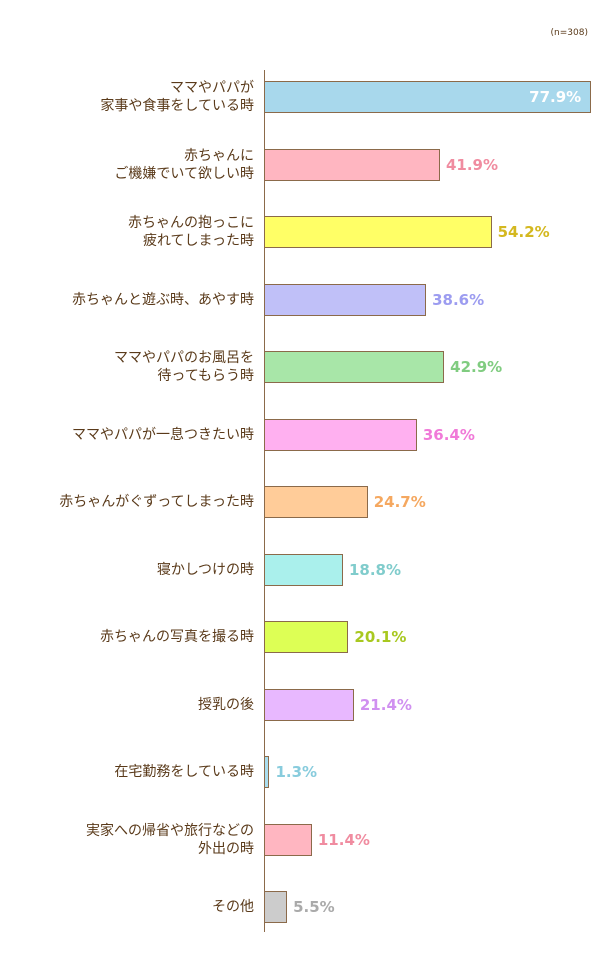  What do you see at coordinates (458, 299) in the screenshot?
I see `value-label: 38.6%` at bounding box center [458, 299].